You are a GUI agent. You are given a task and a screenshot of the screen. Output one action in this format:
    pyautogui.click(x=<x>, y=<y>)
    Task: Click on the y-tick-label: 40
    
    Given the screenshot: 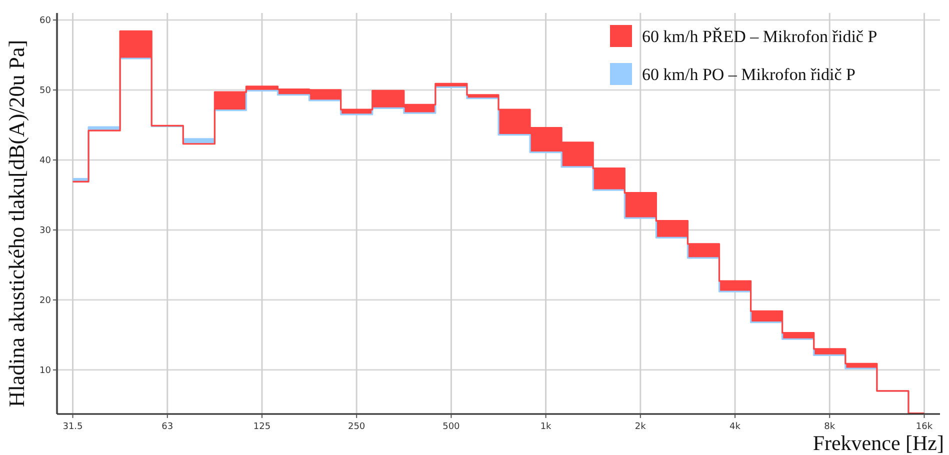 What is the action you would take?
    pyautogui.click(x=46, y=161)
    